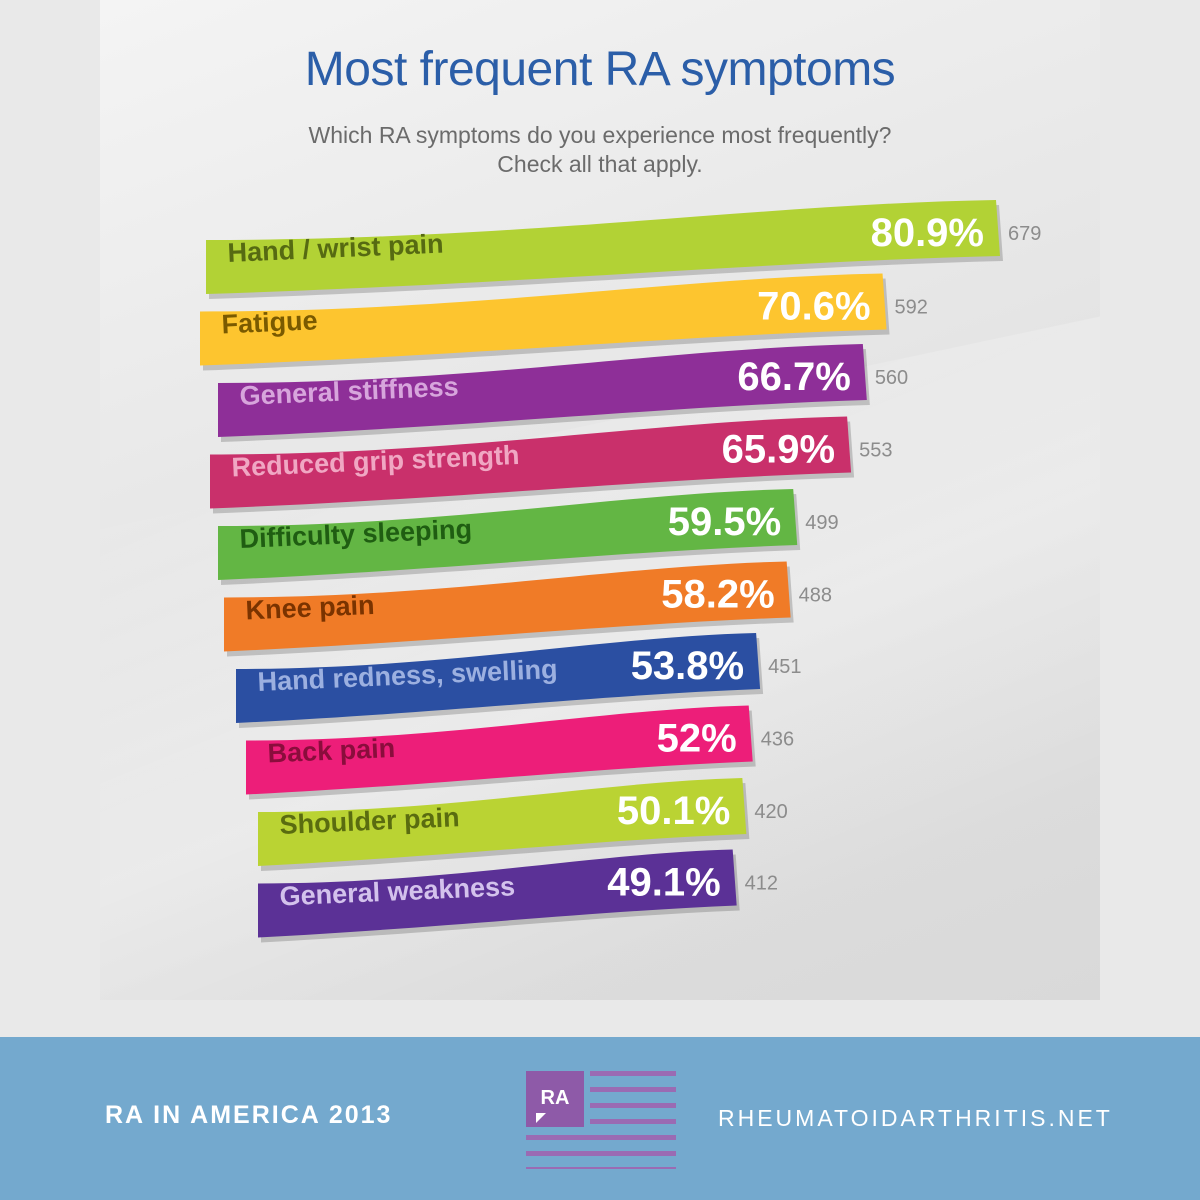 This screenshot has height=1200, width=1200. Describe the element at coordinates (821, 523) in the screenshot. I see `bar-count-label: 499` at that location.